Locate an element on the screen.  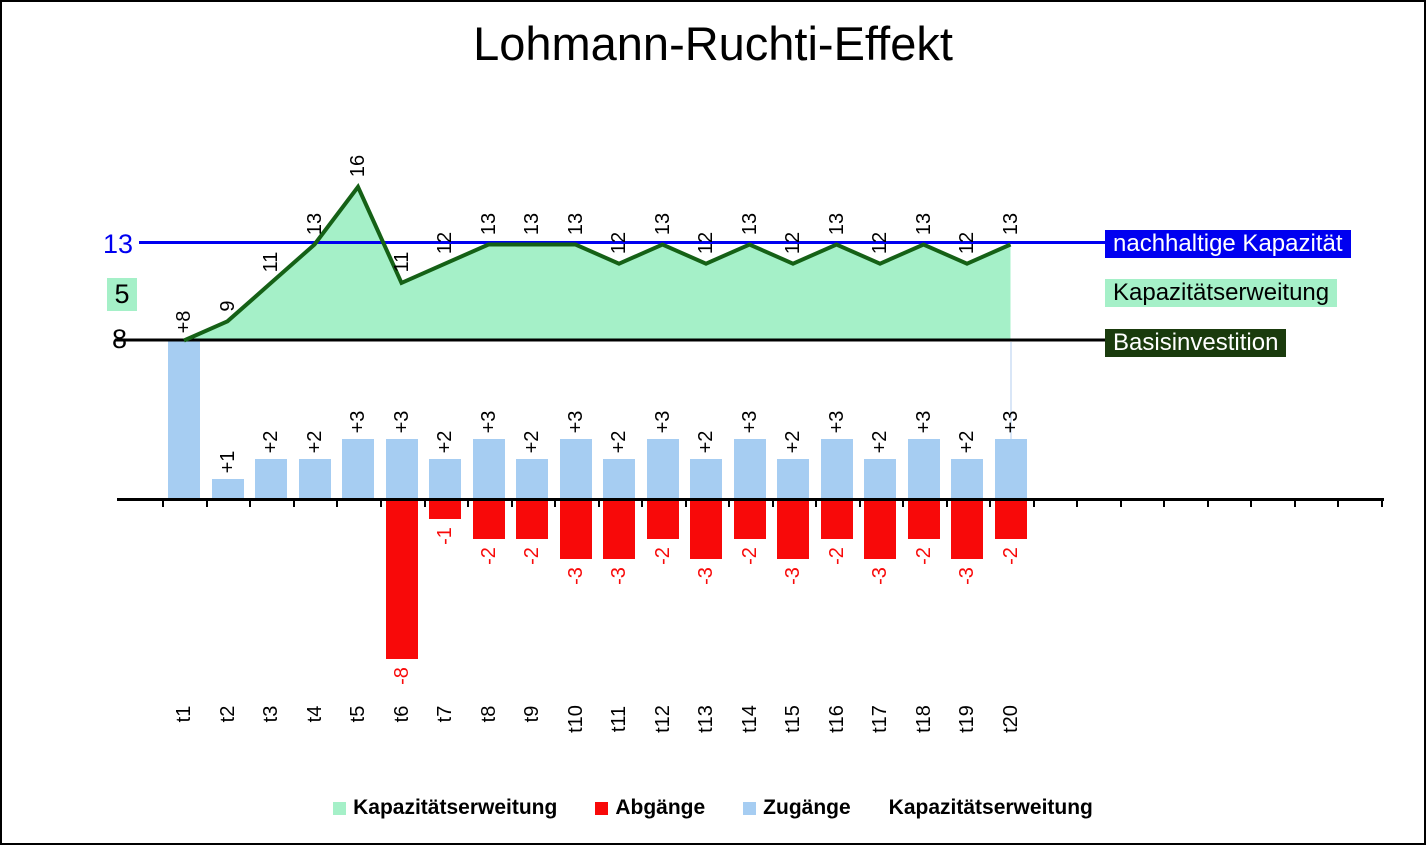
zugaenge-bar-t16 is located at coordinates (836, 469).